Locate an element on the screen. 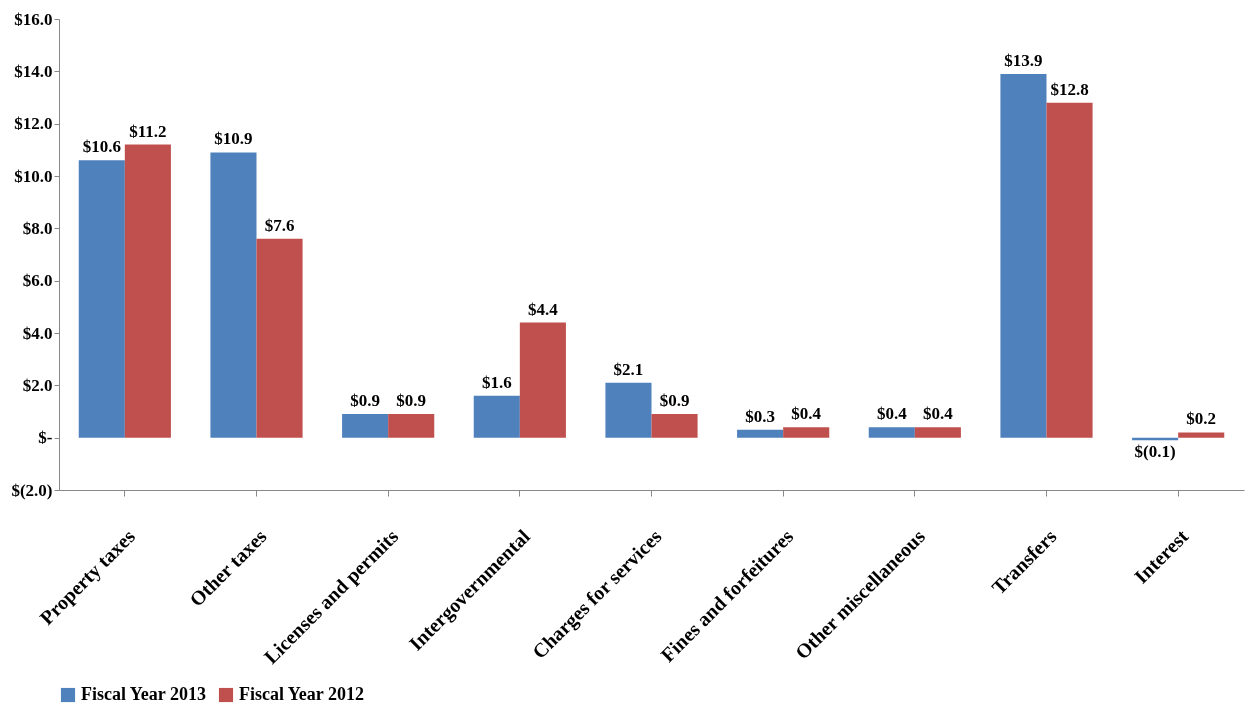 This screenshot has height=714, width=1254. data-label: $2.1 is located at coordinates (628, 369).